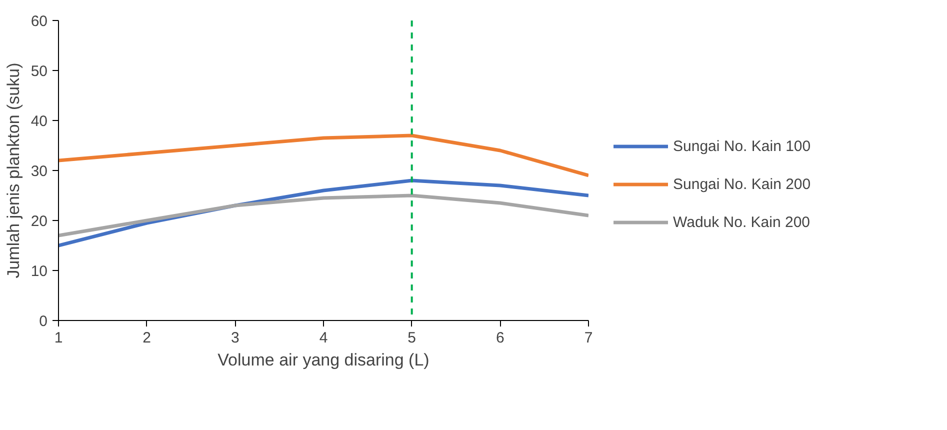  Describe the element at coordinates (39, 71) in the screenshot. I see `y-tick-label: 50` at that location.